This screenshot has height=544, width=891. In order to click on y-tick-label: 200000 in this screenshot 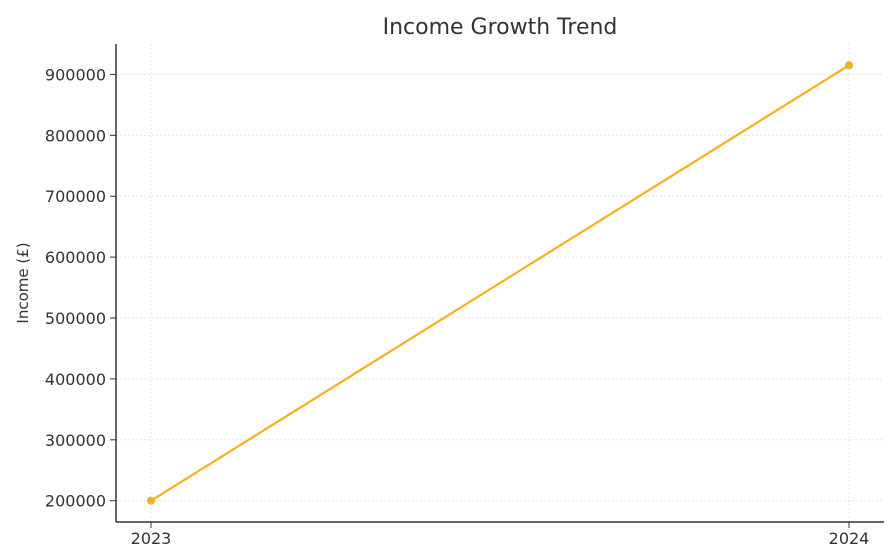, I will do `click(75, 501)`.